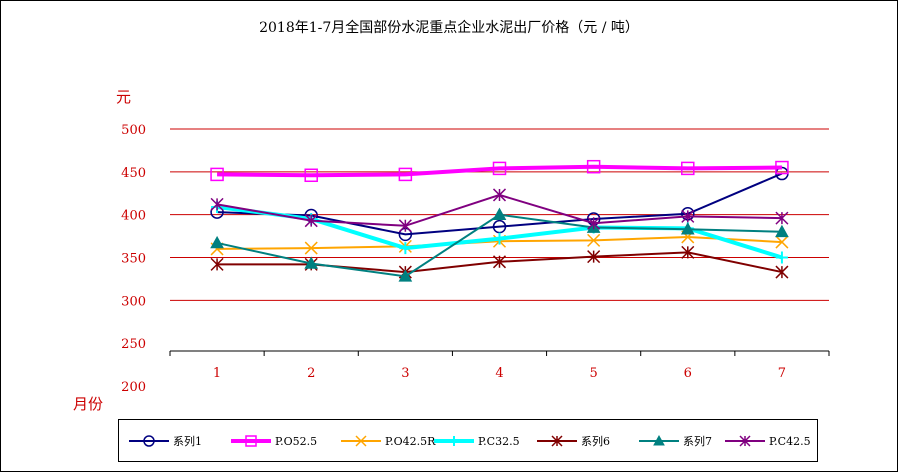 This screenshot has width=898, height=472. I want to click on y-tick-label-500: 500, so click(133, 130).